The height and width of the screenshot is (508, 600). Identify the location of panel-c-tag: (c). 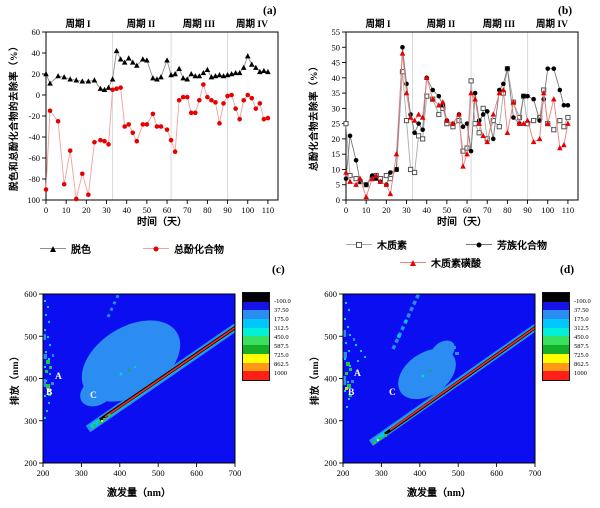
(278, 270).